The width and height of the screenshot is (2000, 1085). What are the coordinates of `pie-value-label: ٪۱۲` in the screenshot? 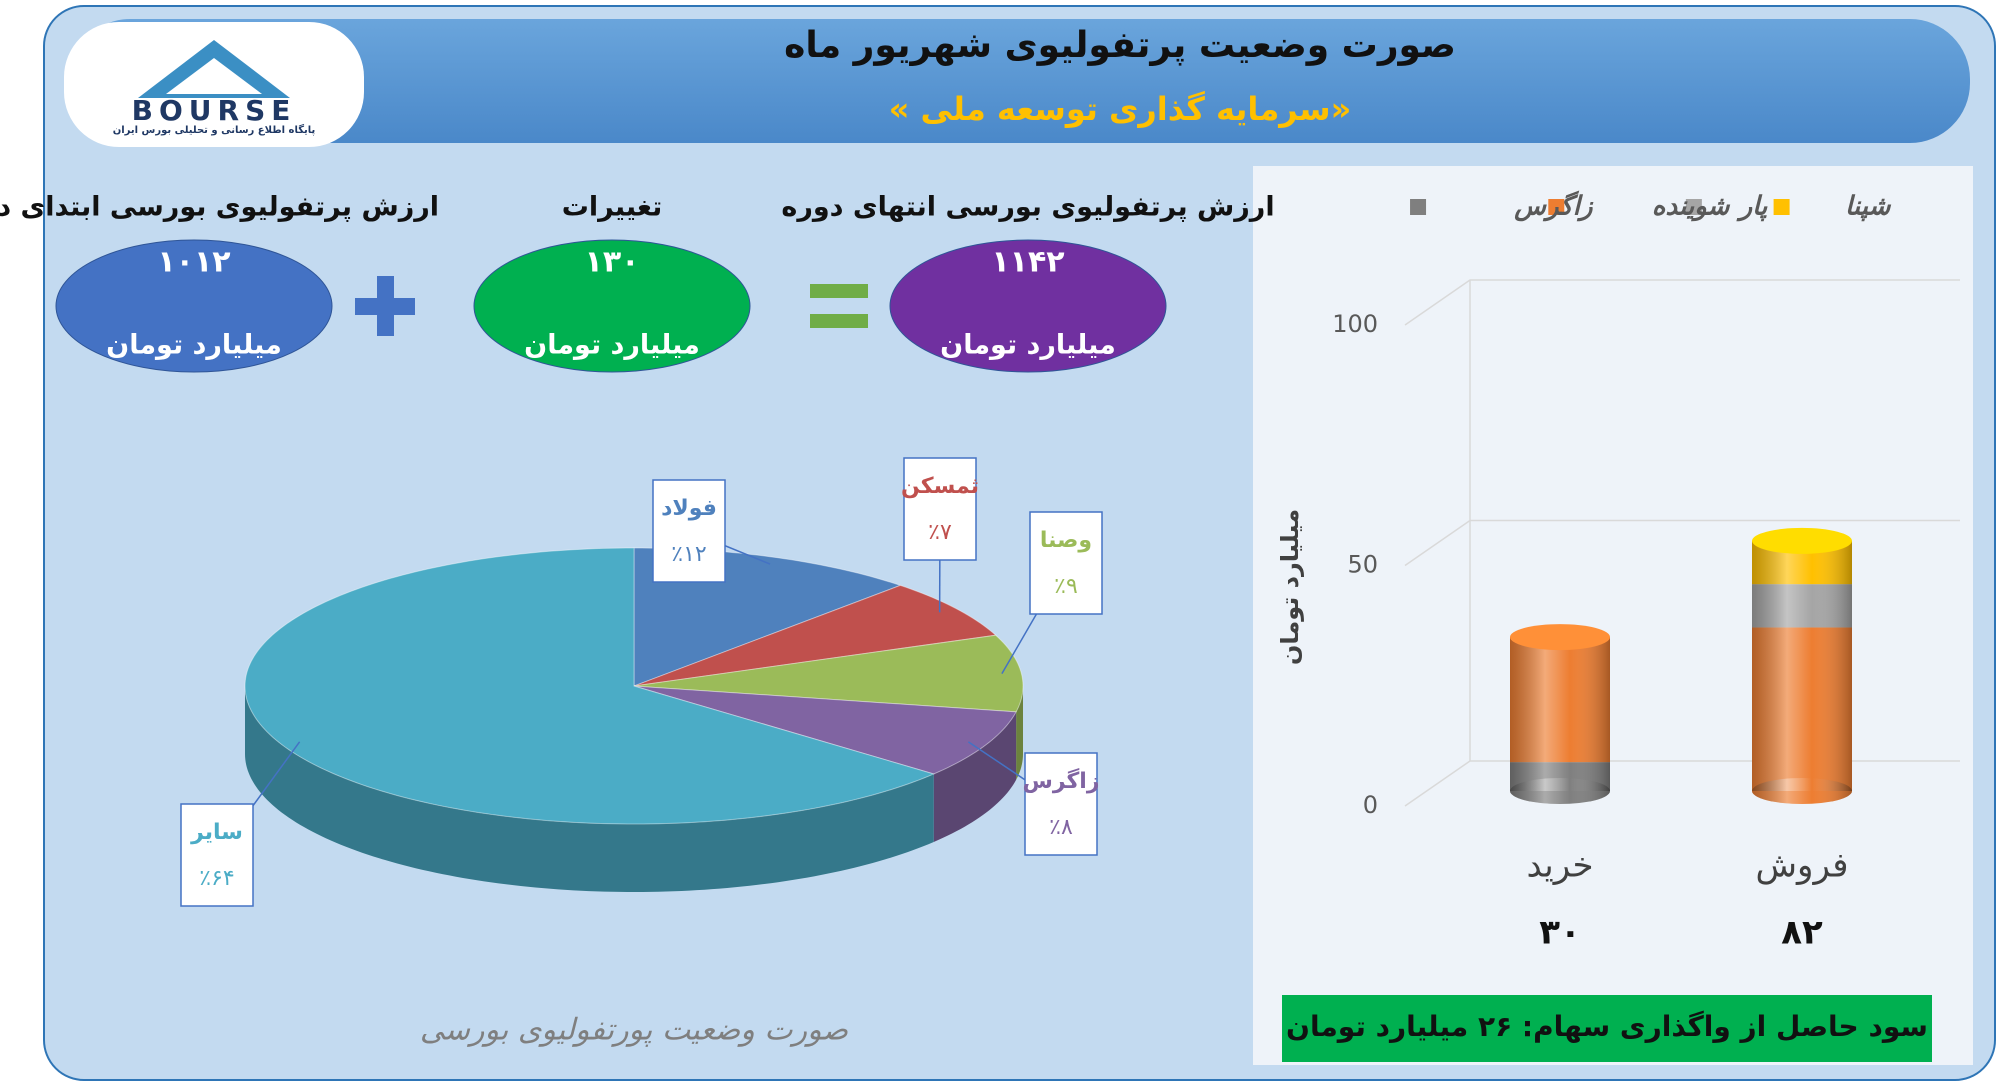 It's located at (688, 554).